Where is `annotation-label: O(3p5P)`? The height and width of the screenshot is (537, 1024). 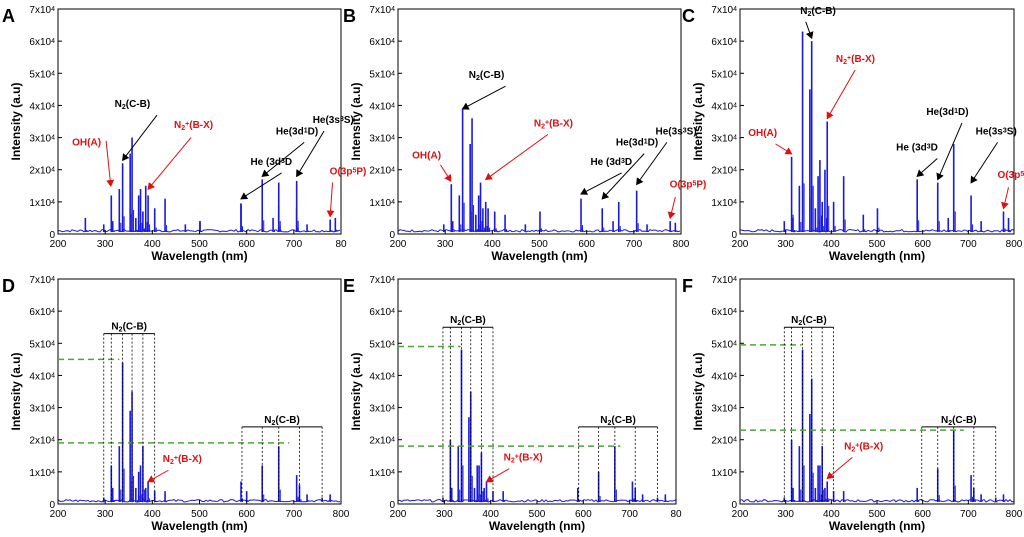 annotation-label: O(3p5P) is located at coordinates (1011, 175).